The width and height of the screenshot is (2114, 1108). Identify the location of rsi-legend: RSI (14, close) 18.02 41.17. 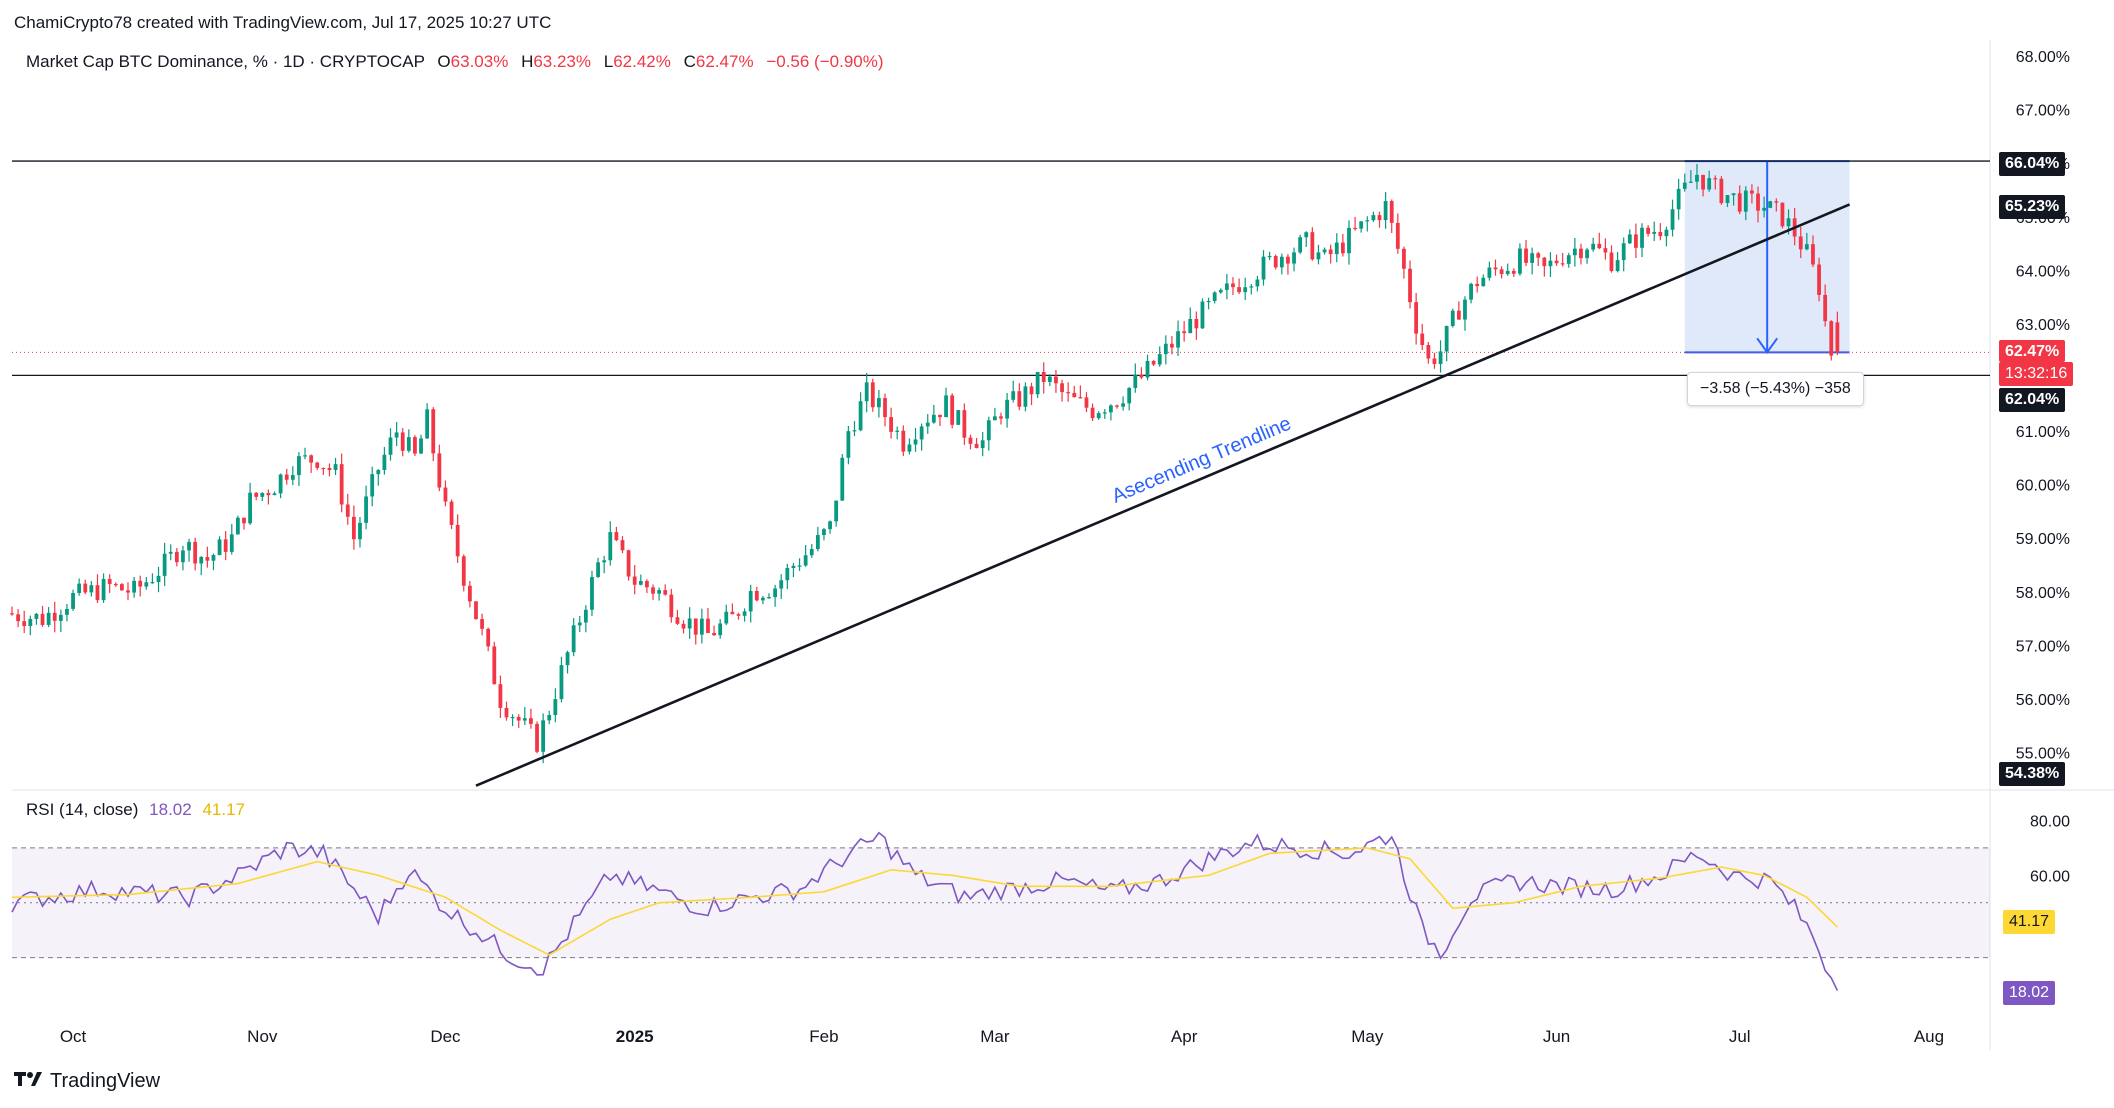
(135, 810).